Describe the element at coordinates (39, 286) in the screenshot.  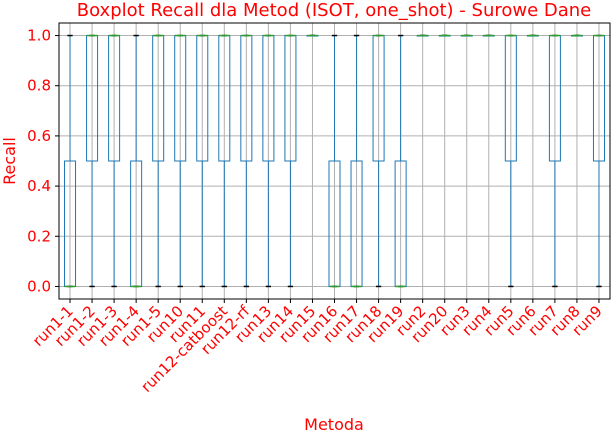
I see `y-tick-label: 0.0` at that location.